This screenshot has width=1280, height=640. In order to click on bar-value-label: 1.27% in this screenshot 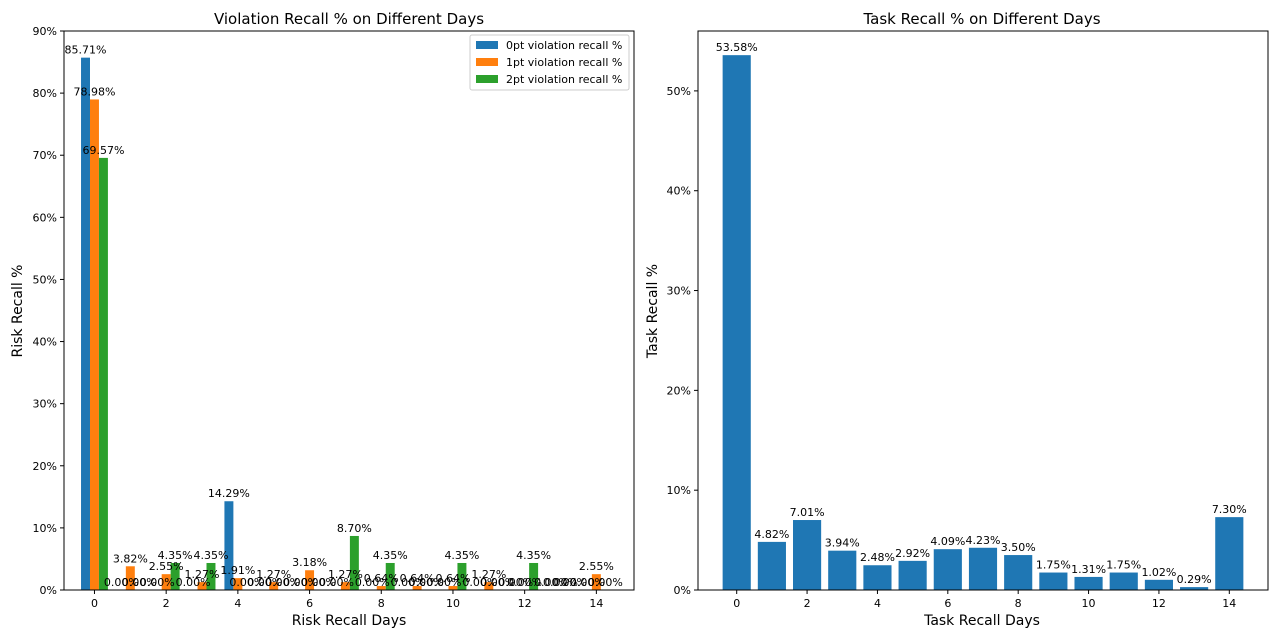, I will do `click(202, 574)`.